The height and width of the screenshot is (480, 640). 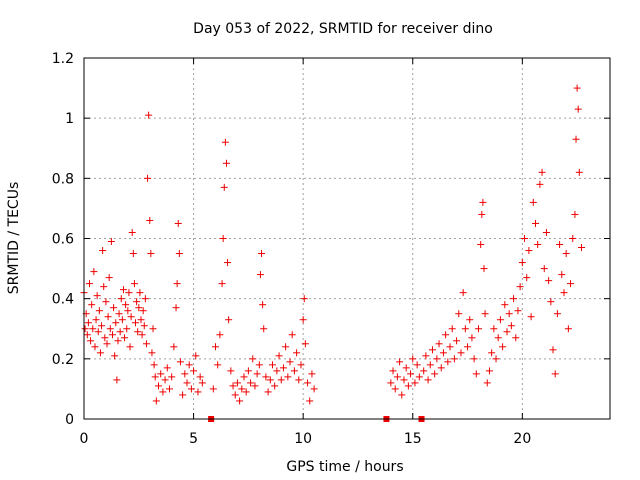 I want to click on y-tick-label: 0.4, so click(x=63, y=300).